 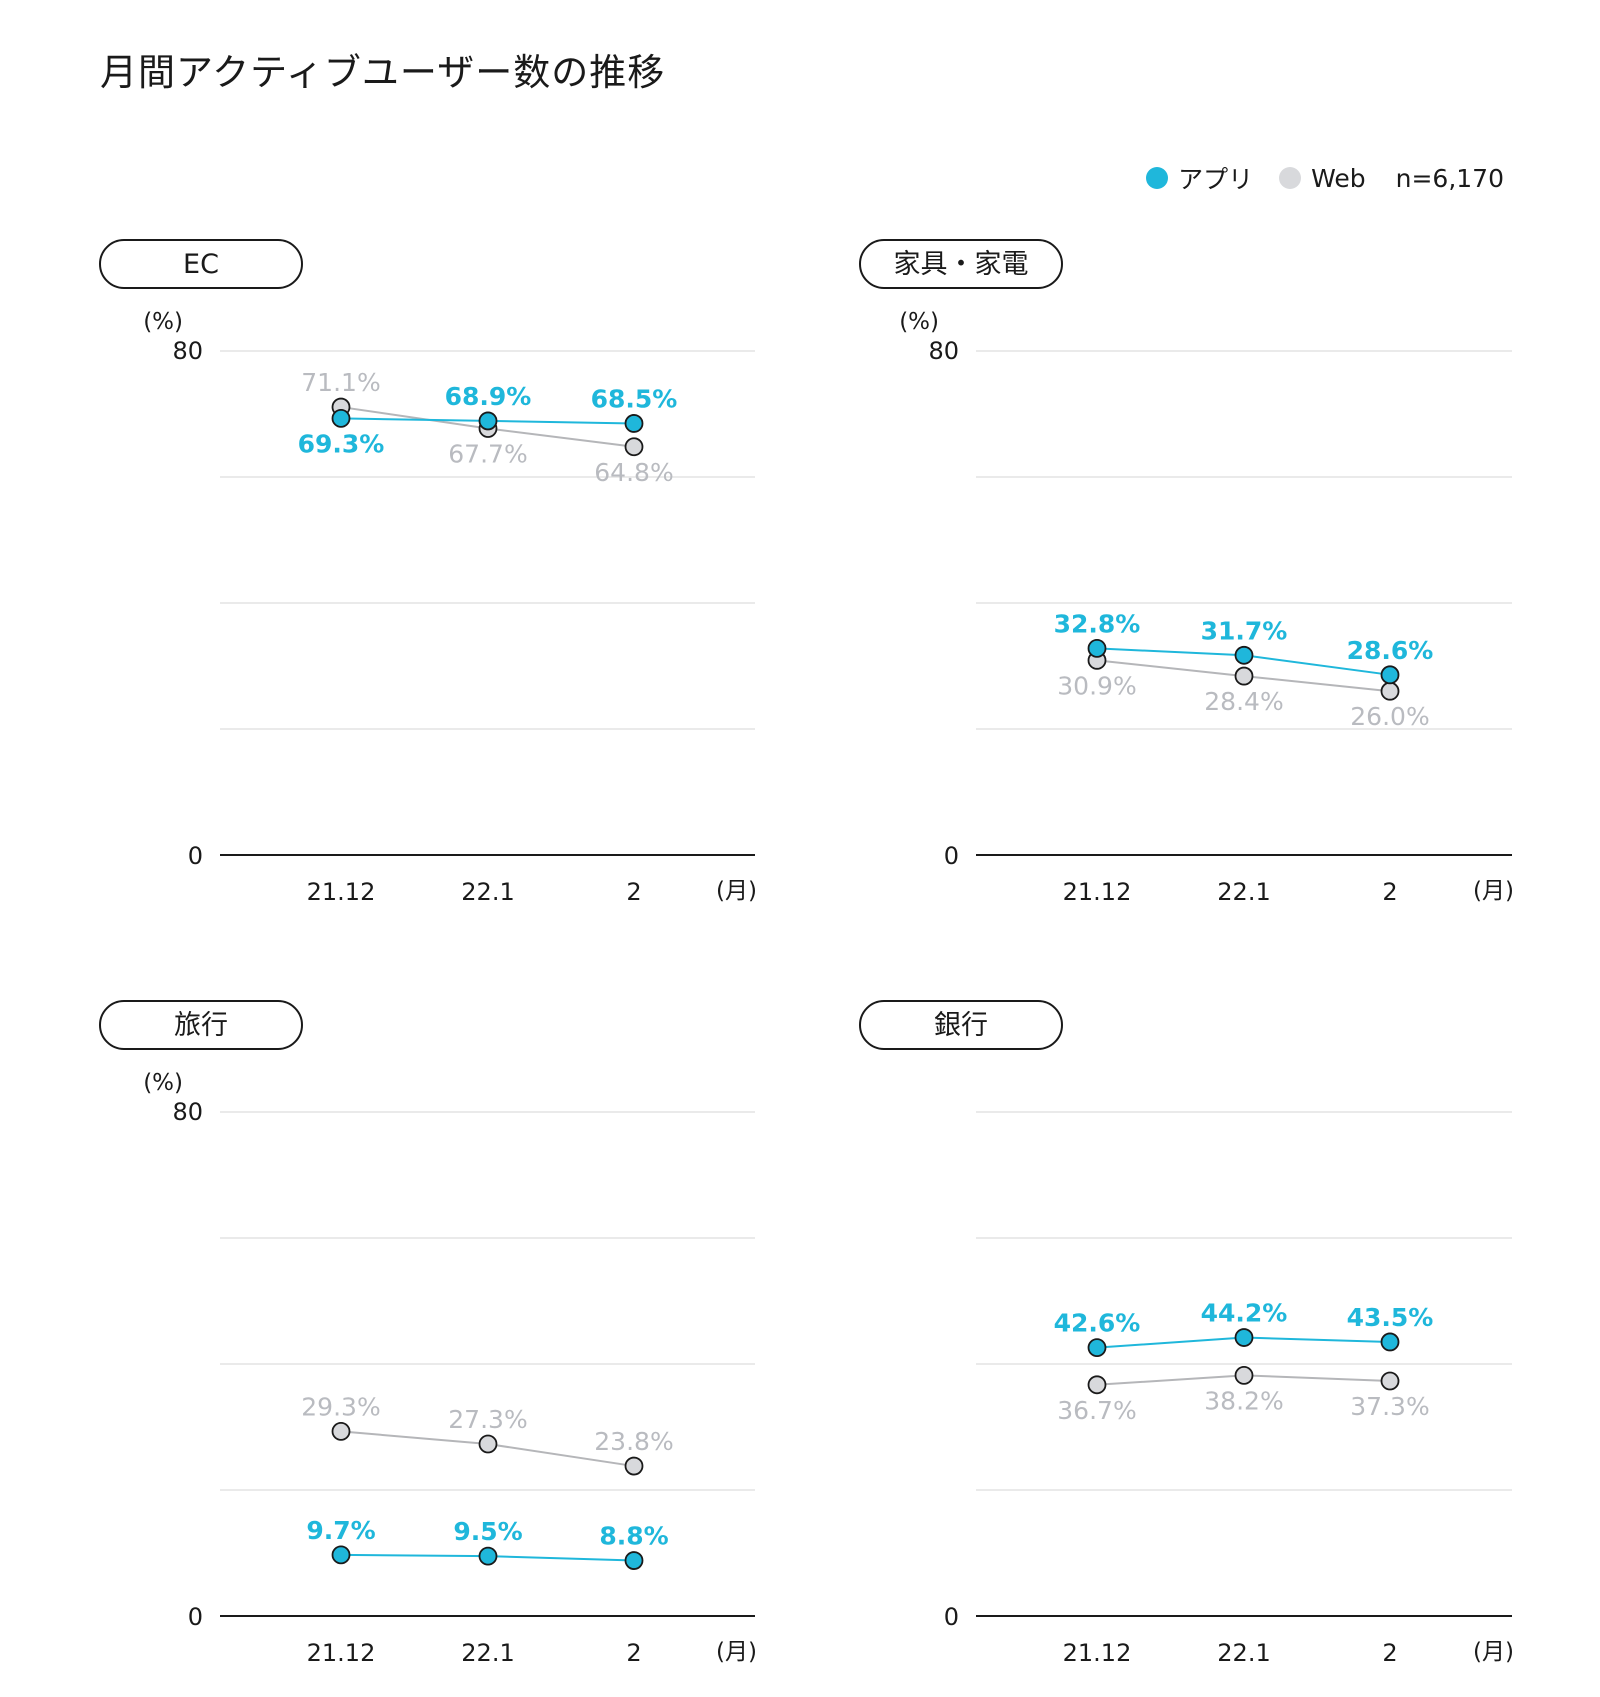 I want to click on data-label-app: 31.7%, so click(x=1244, y=630).